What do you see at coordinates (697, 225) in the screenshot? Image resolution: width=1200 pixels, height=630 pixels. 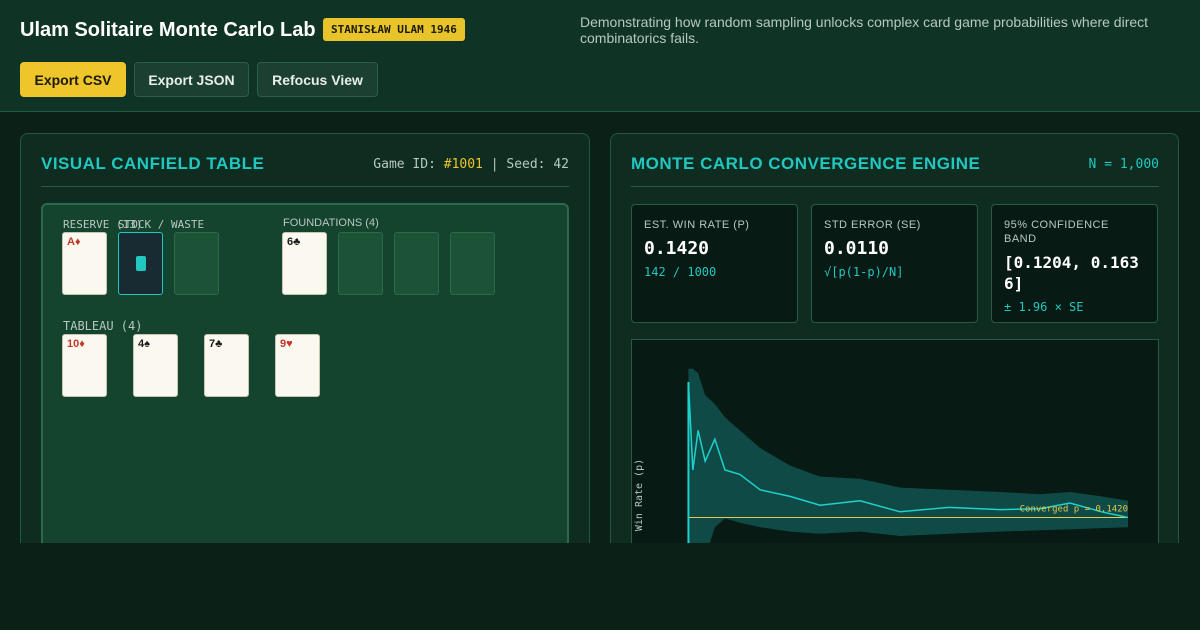 I see `stat-label: EST. WIN RATE (P)` at bounding box center [697, 225].